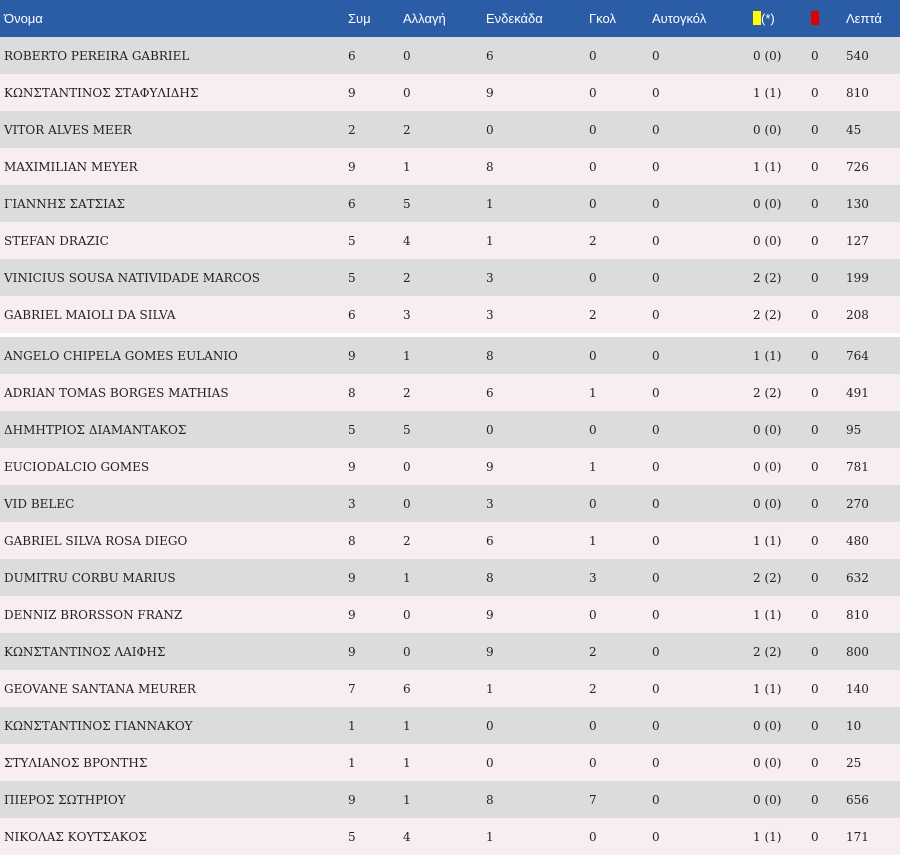 This screenshot has height=855, width=900. What do you see at coordinates (873, 316) in the screenshot?
I see `minutes-cell: 208` at bounding box center [873, 316].